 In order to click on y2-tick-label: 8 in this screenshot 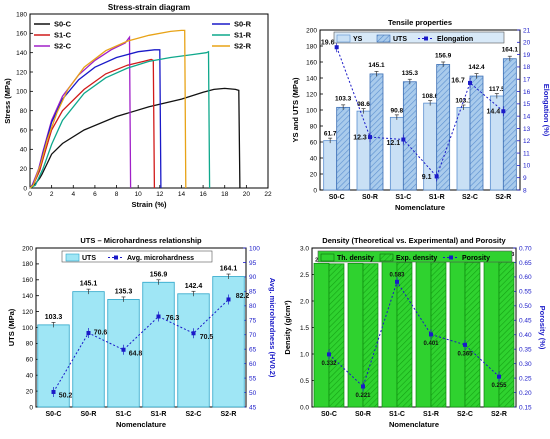, I will do `click(525, 190)`.